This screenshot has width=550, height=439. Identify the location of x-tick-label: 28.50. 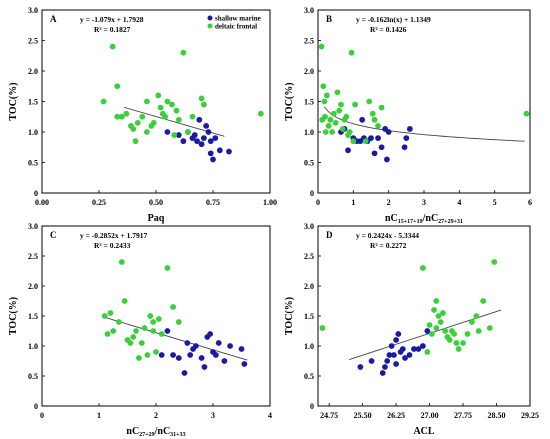
(497, 415).